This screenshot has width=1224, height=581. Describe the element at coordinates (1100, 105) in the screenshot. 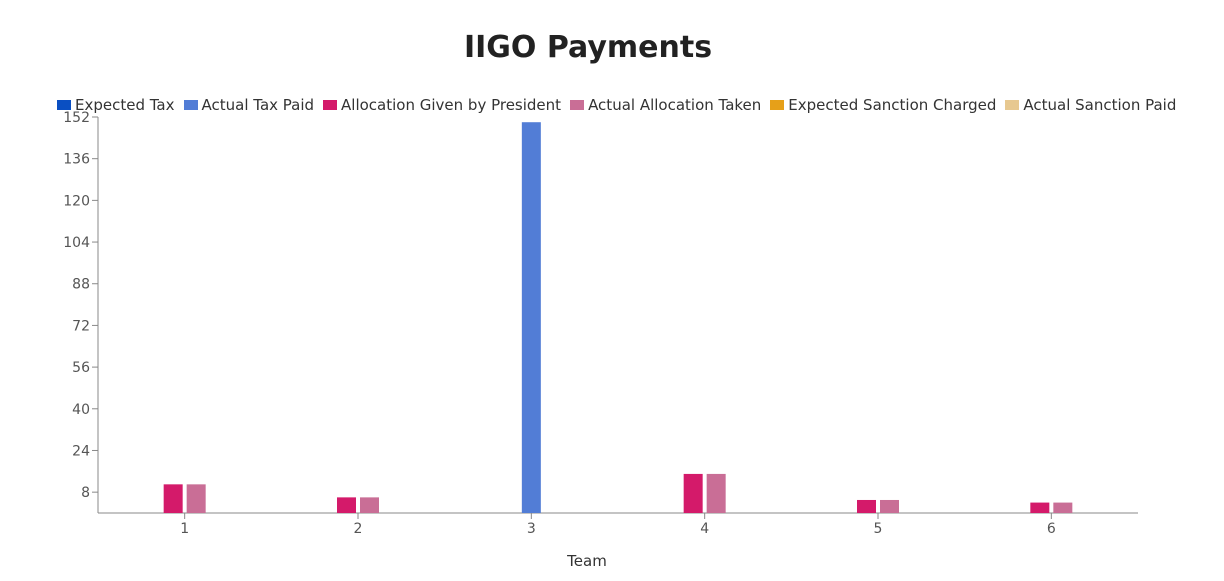

I see `legend-label: Actual Sanction Paid` at that location.